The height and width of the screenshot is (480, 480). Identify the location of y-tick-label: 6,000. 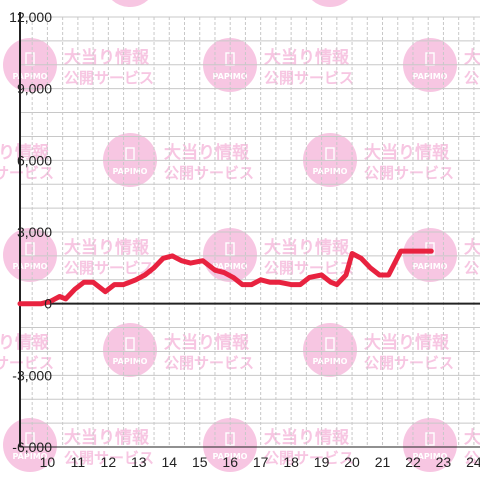
(34, 160).